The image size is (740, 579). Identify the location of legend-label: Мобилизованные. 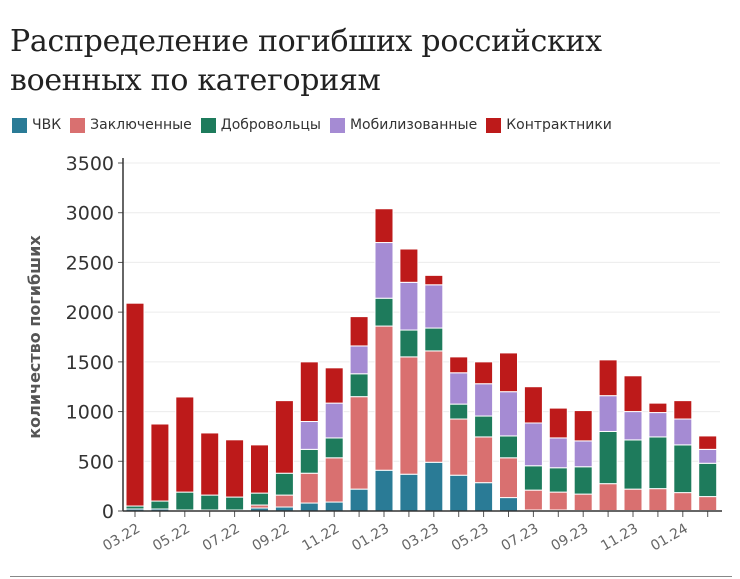
(413, 125).